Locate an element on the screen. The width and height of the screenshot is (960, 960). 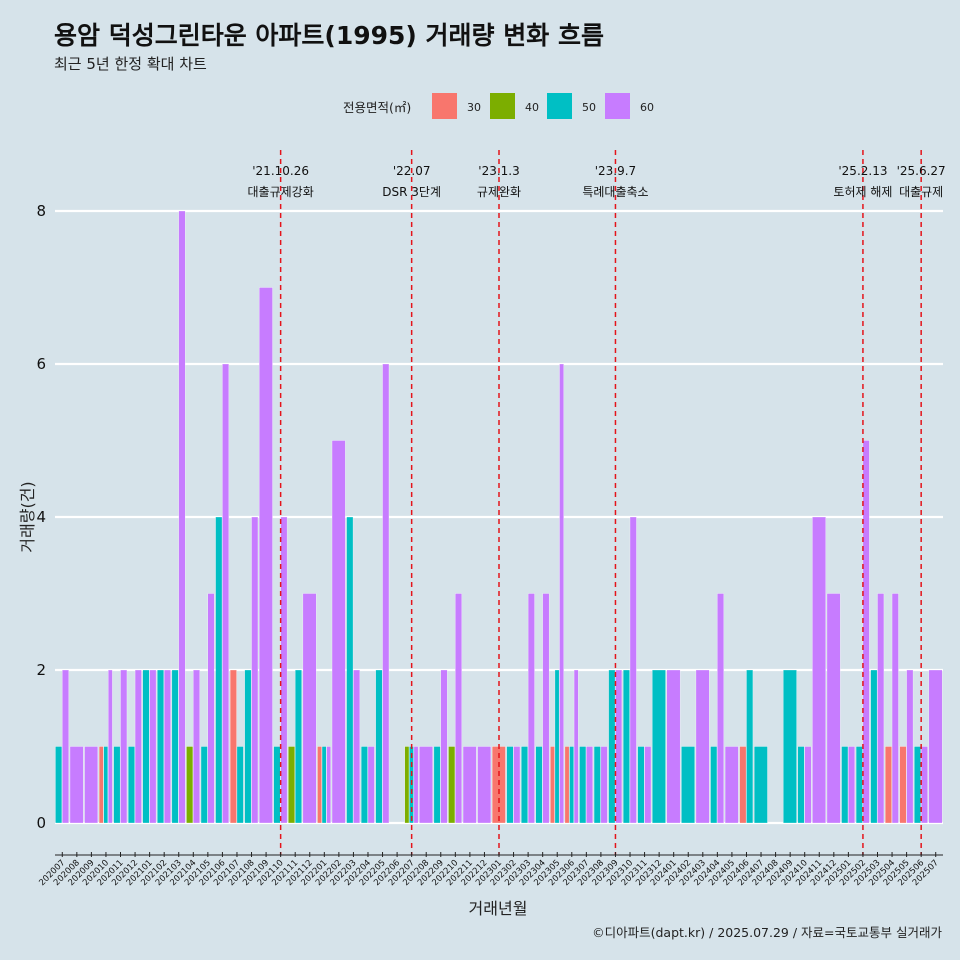
event-label: DSR 3단계 is located at coordinates (411, 192).